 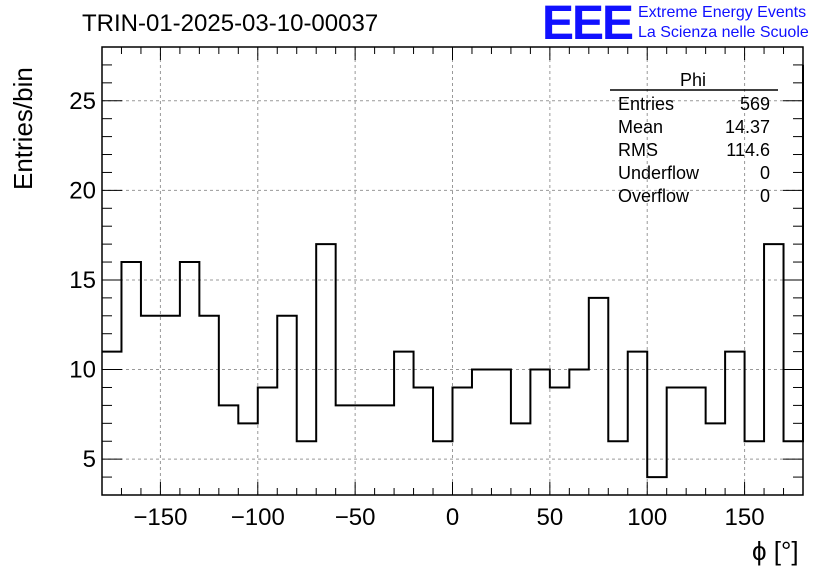 I want to click on y-tick-label: 15, so click(x=82, y=280).